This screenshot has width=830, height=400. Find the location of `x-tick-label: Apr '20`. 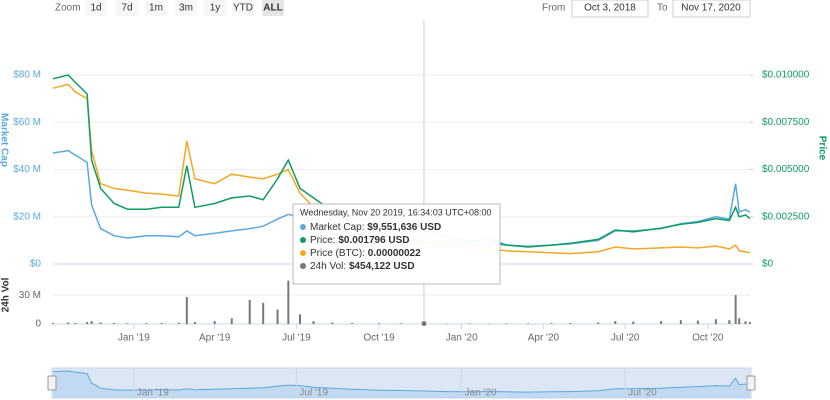

x-tick-label: Apr '20 is located at coordinates (544, 338).